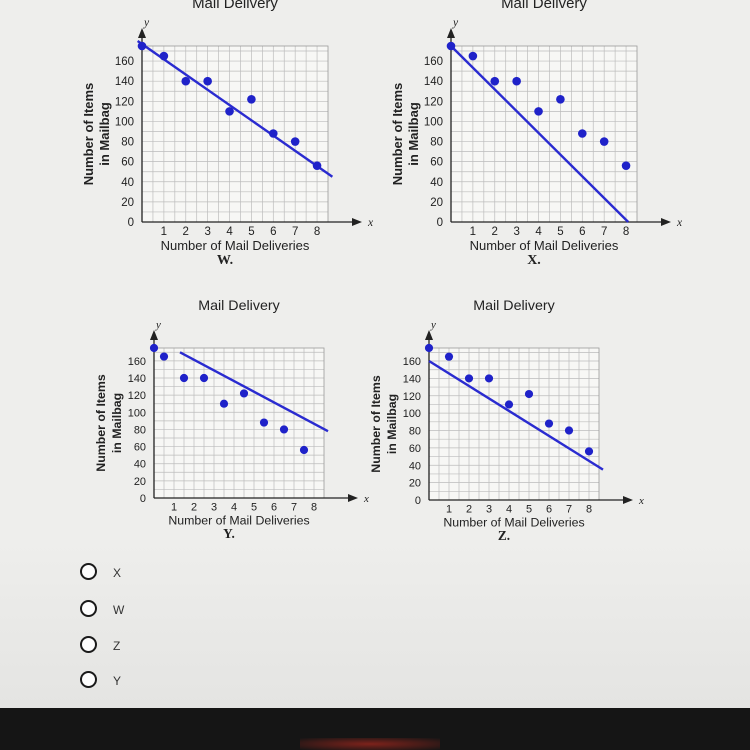 The height and width of the screenshot is (750, 750). I want to click on y-tick-label: 20, so click(436, 203).